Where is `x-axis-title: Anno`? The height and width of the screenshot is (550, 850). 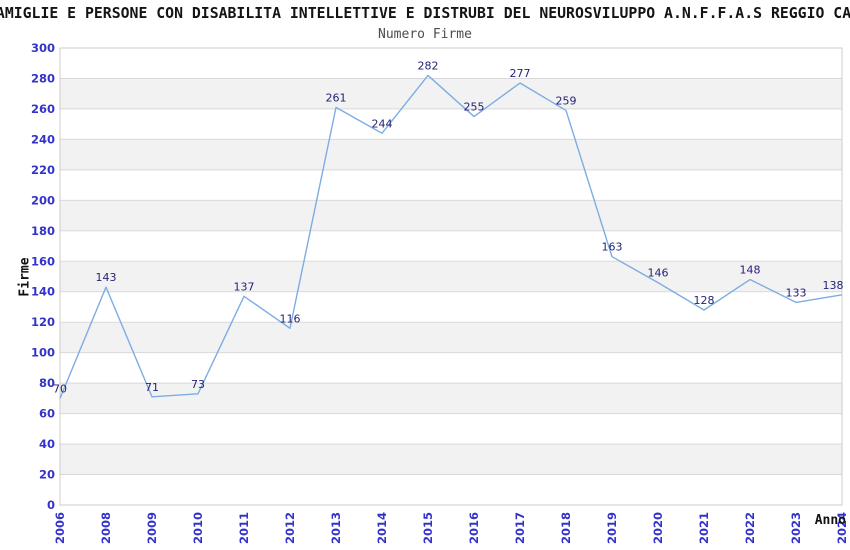
x-axis-title: Anno is located at coordinates (830, 520).